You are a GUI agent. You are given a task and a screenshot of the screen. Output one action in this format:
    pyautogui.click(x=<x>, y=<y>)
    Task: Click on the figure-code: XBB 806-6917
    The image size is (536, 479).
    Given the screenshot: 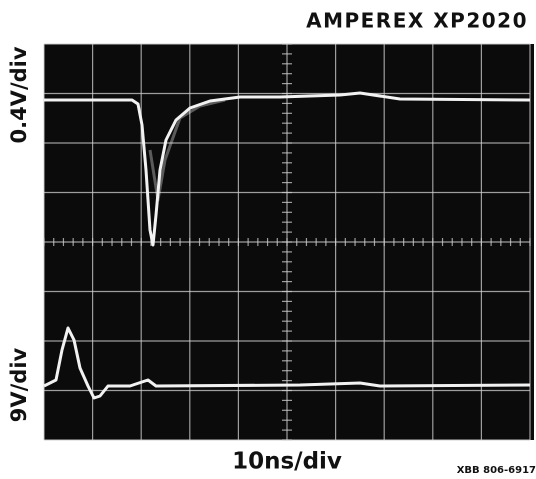 What is the action you would take?
    pyautogui.click(x=496, y=470)
    